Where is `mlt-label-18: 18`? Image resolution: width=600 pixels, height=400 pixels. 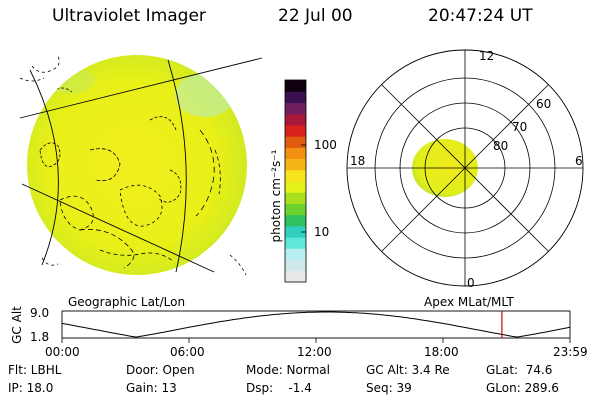 mlt-label-18: 18 is located at coordinates (358, 161).